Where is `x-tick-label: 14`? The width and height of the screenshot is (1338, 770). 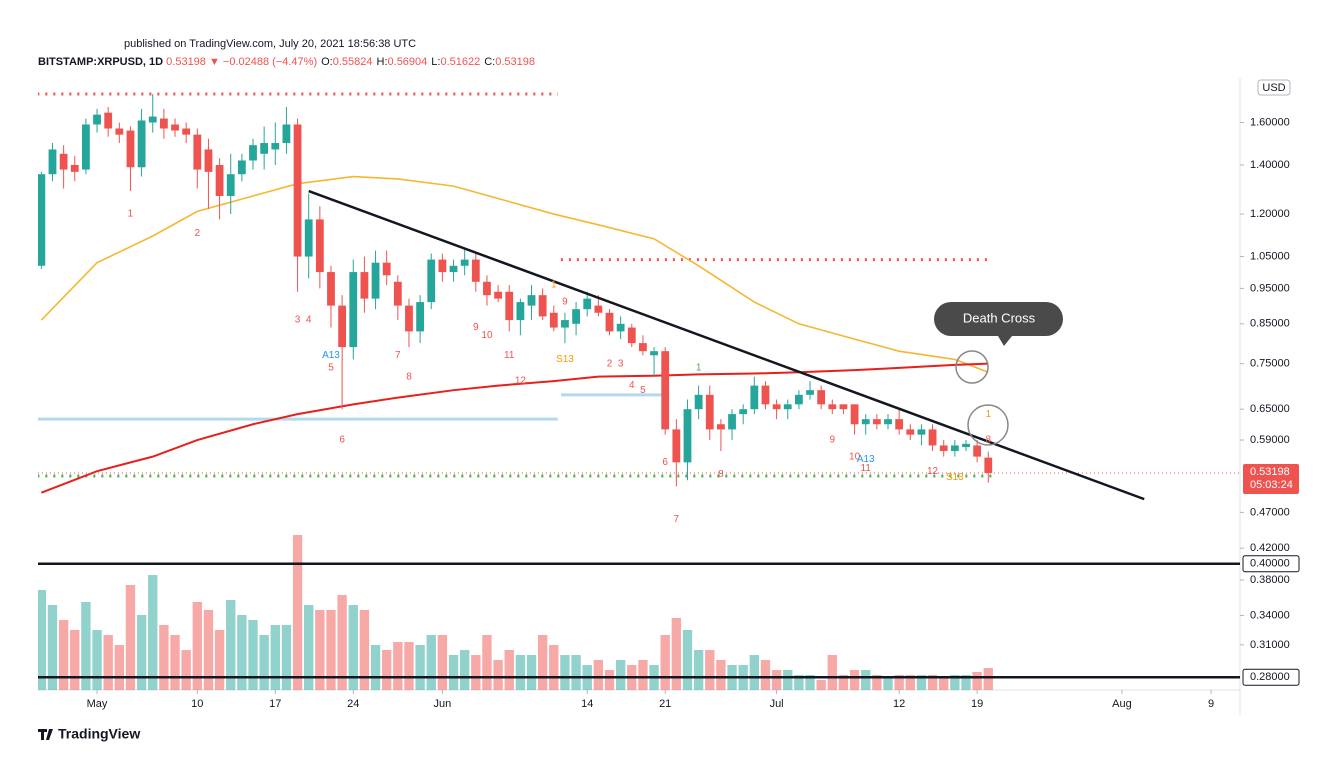
x-tick-label: 14 is located at coordinates (587, 704).